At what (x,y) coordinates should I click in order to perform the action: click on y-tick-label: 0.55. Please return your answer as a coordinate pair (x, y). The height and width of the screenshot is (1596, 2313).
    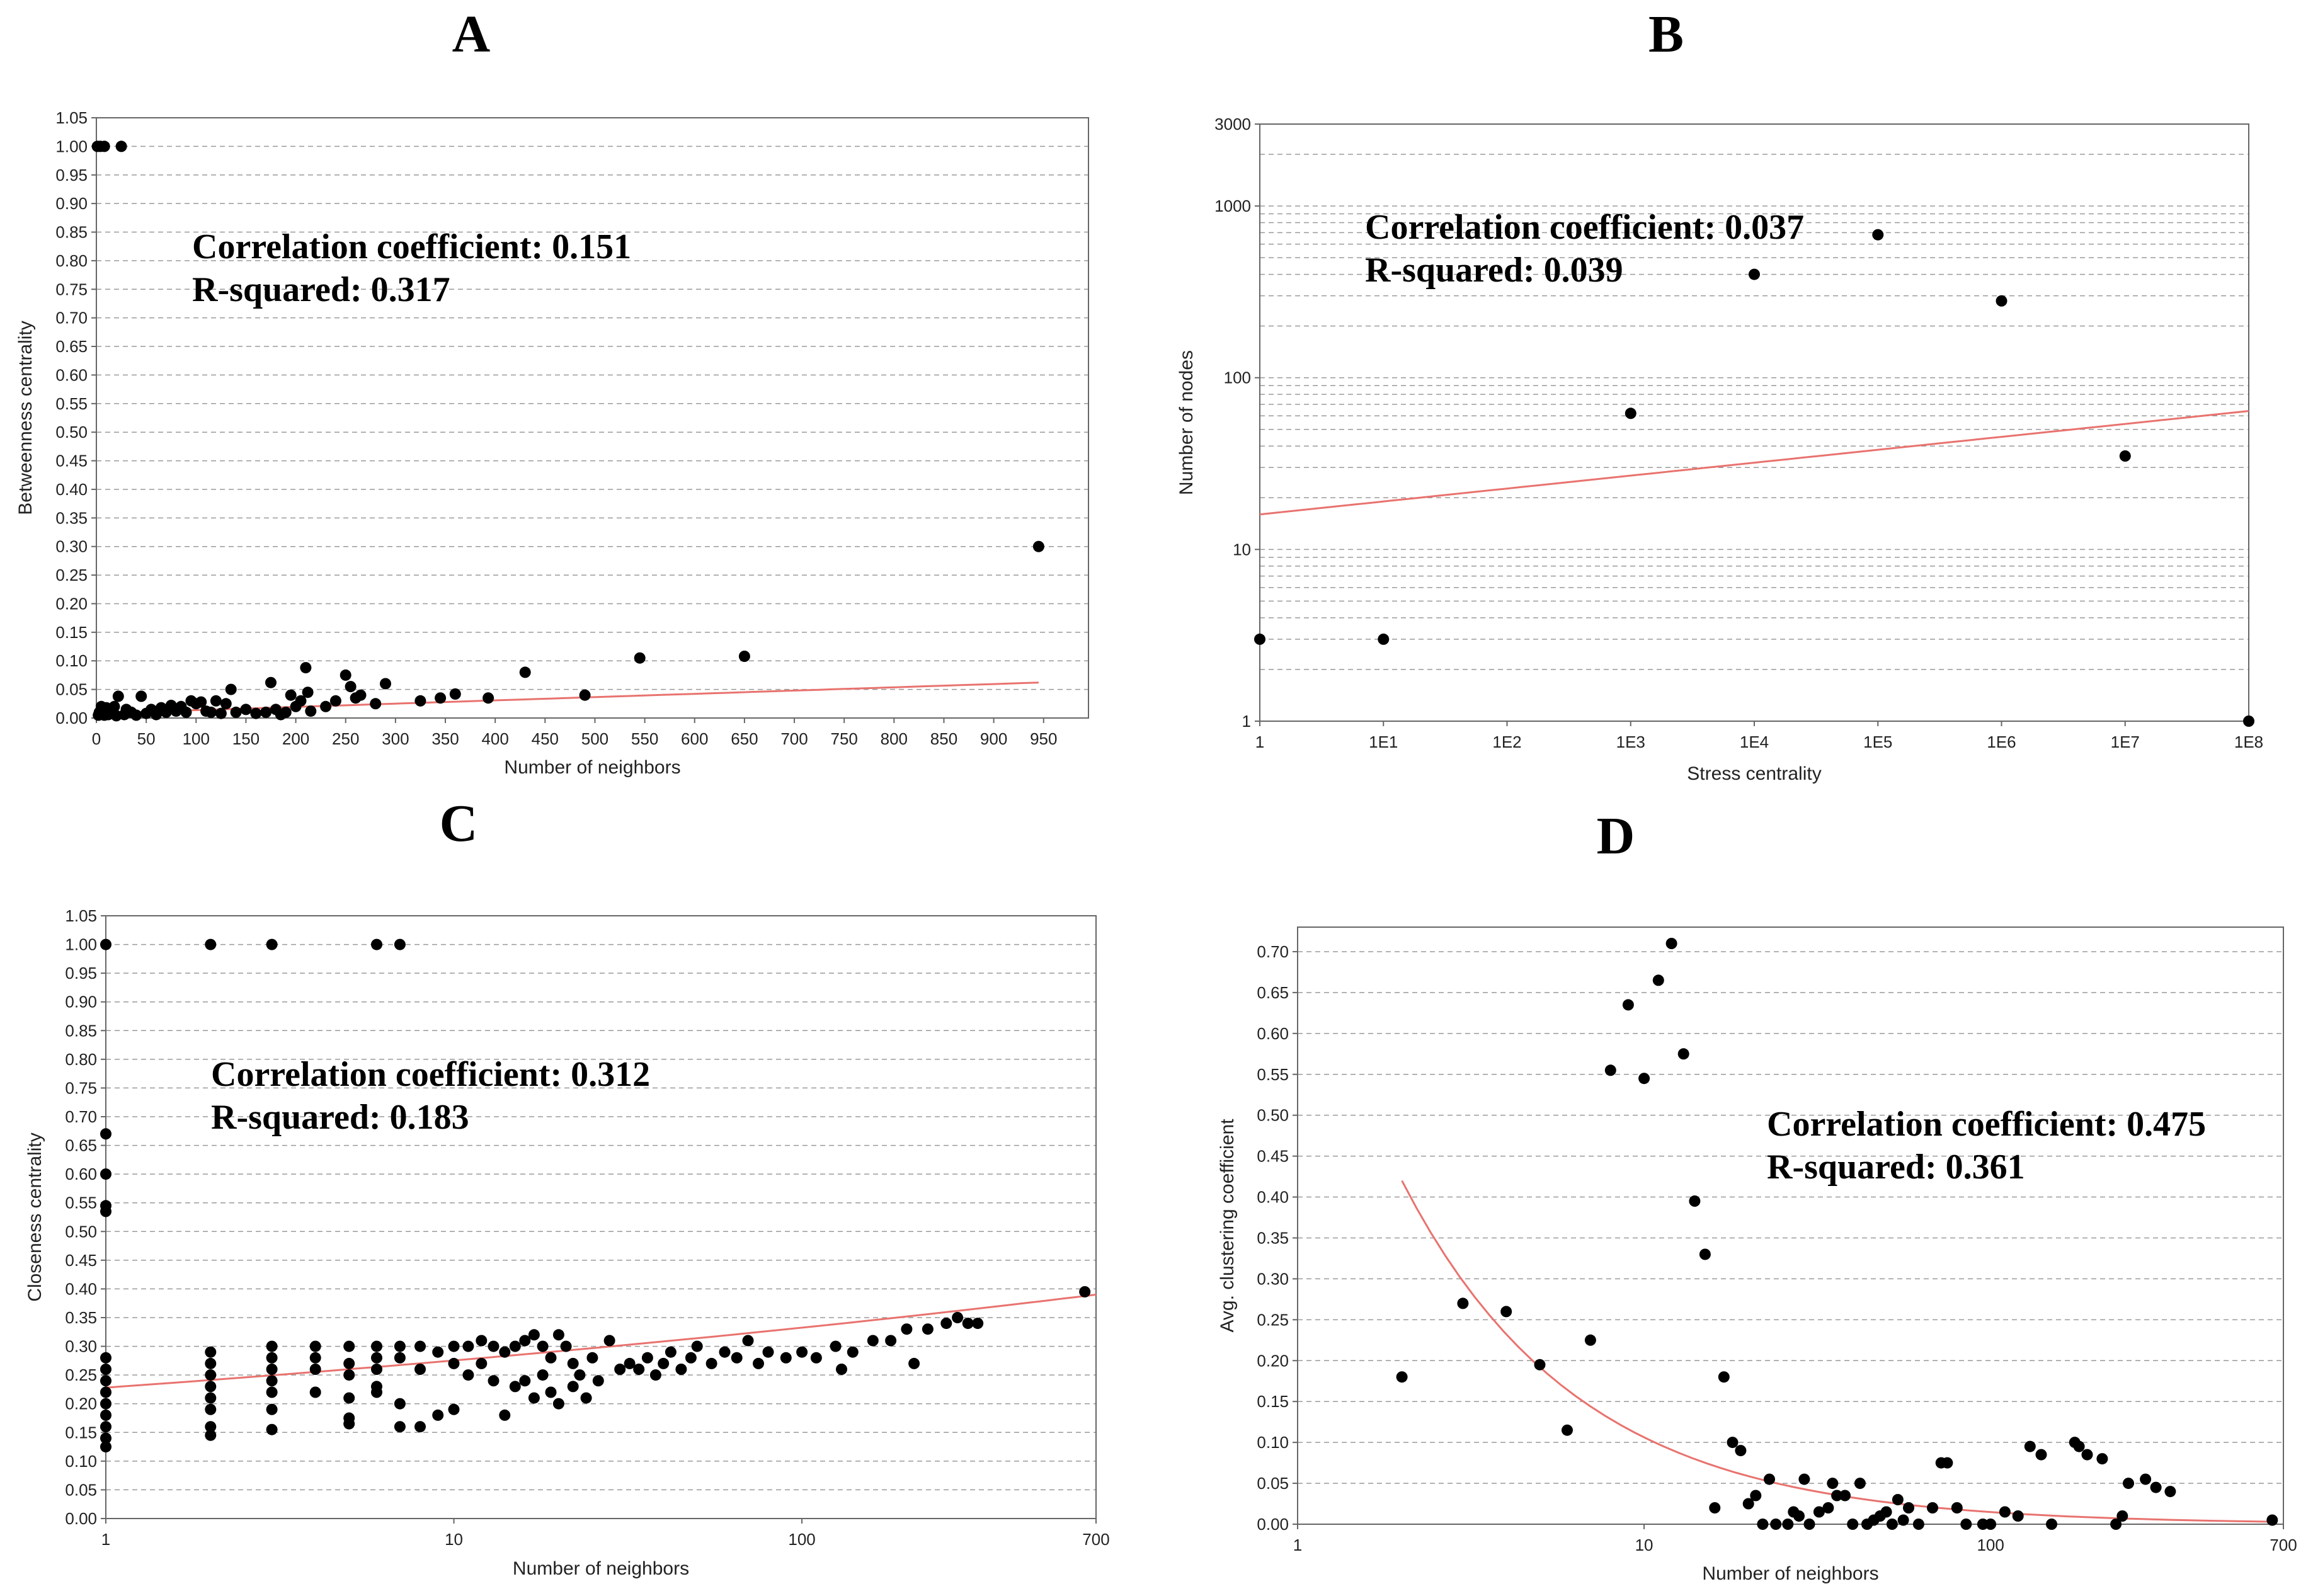
    Looking at the image, I should click on (1273, 1074).